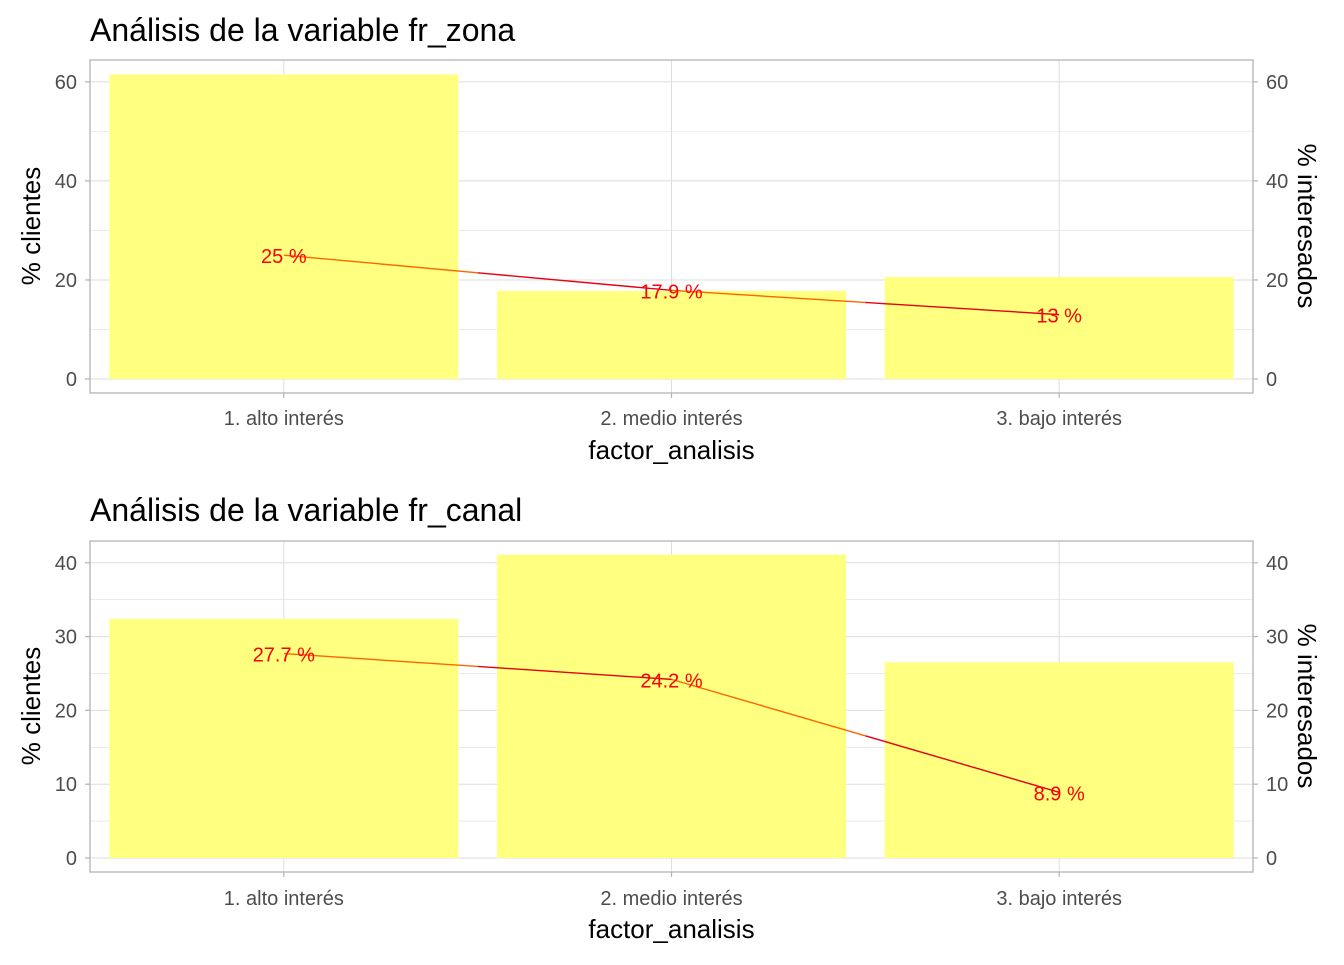  What do you see at coordinates (284, 656) in the screenshot?
I see `data-label-1: 27.7 %` at bounding box center [284, 656].